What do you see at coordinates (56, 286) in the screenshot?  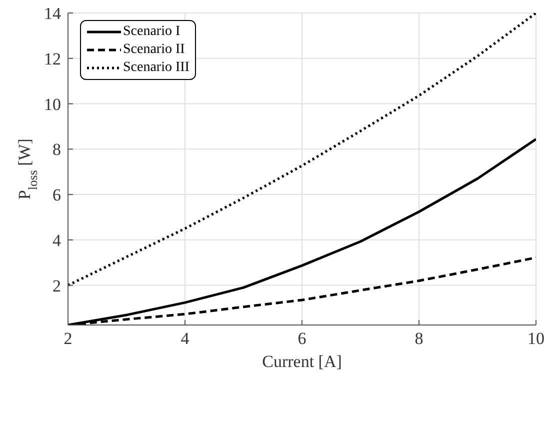 I see `y-tick-label: 2` at bounding box center [56, 286].